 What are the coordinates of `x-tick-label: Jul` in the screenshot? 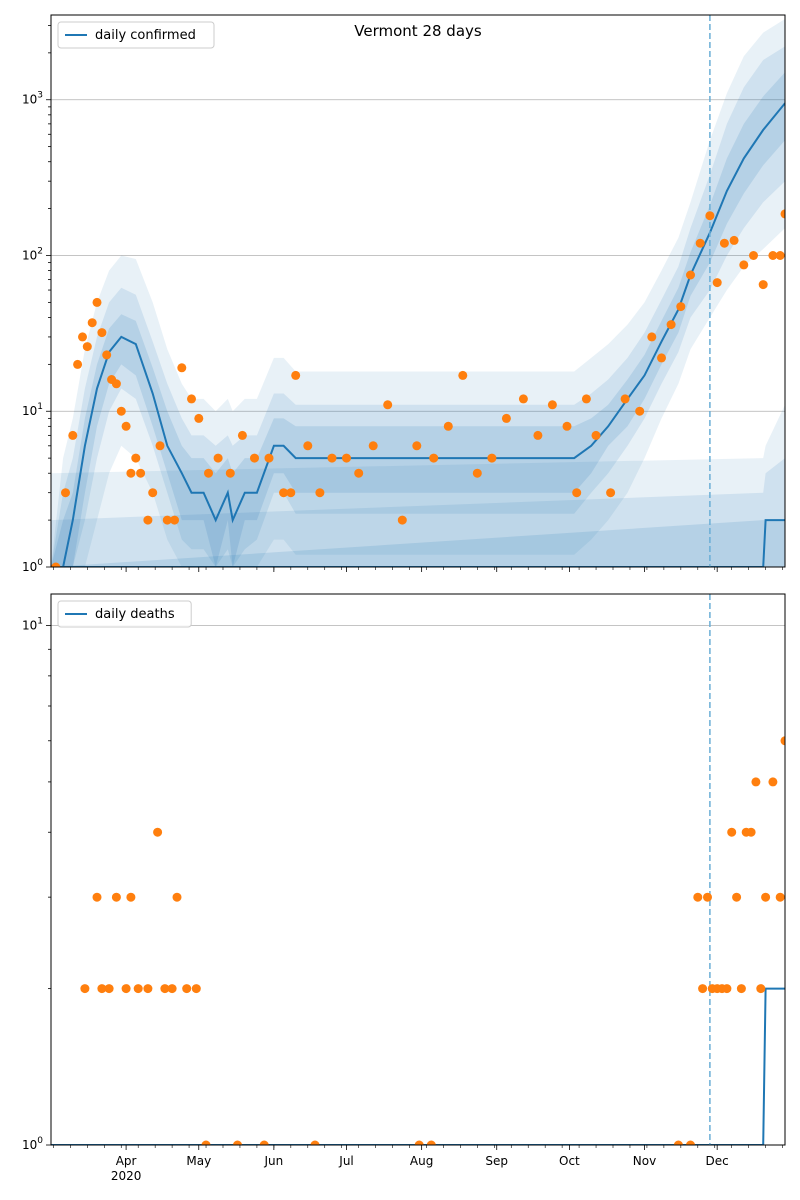 It's located at (345, 1161).